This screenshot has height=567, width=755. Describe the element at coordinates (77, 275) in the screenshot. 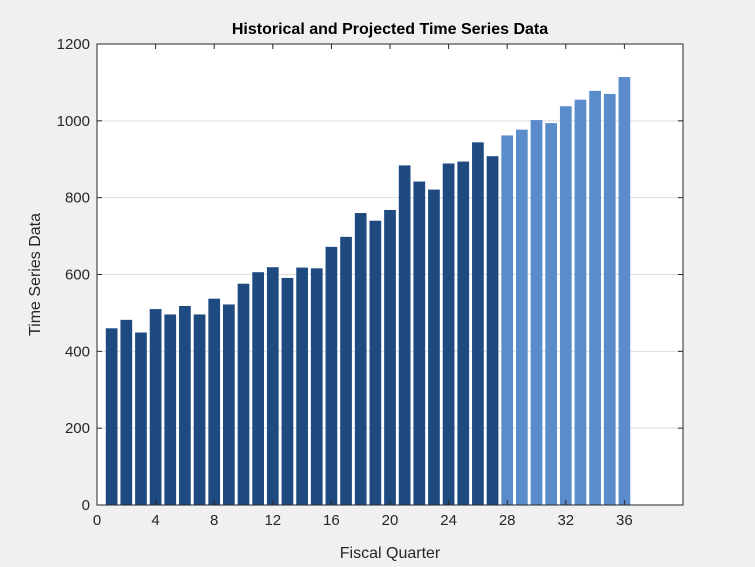

I see `y-tick-label: 600` at that location.